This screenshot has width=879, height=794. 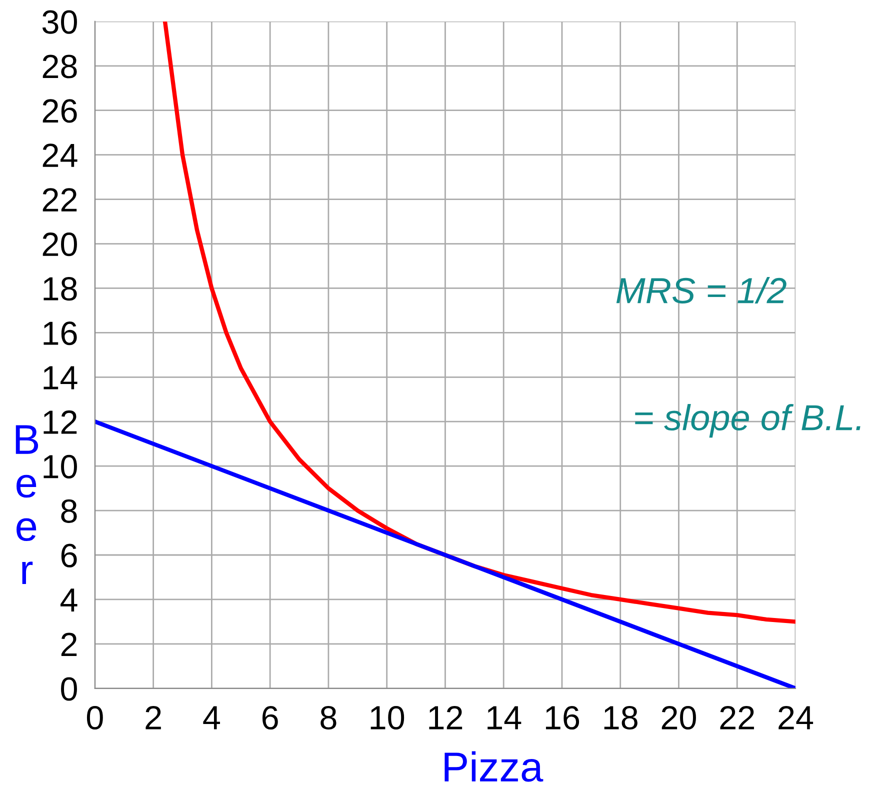 What do you see at coordinates (61, 378) in the screenshot?
I see `y-tick-label: 14` at bounding box center [61, 378].